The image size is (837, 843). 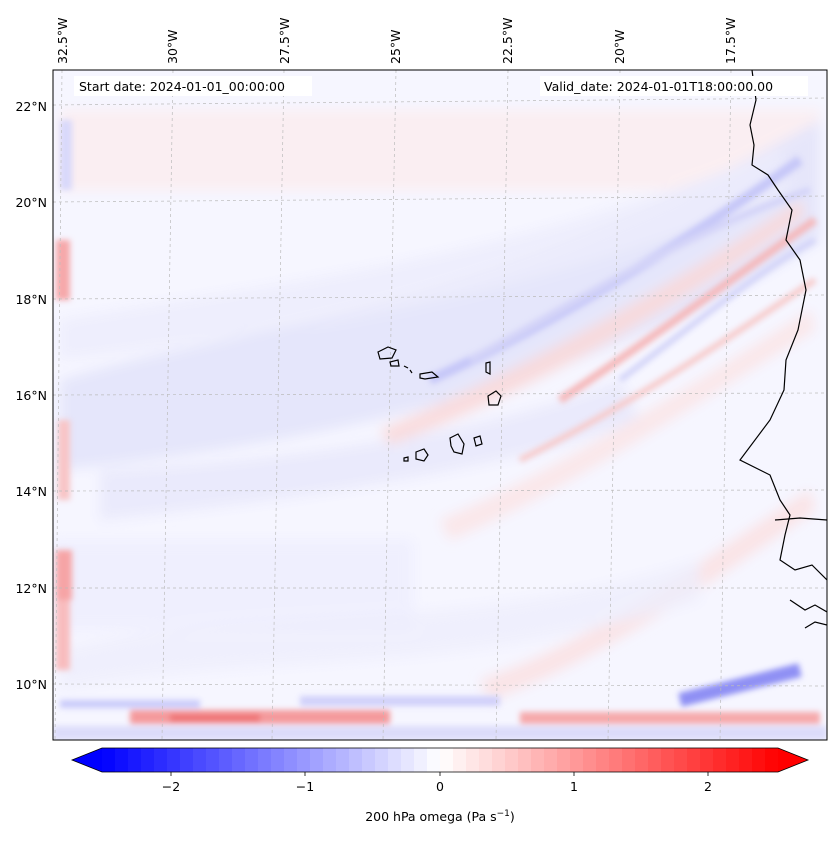 I want to click on colorbar-label-end: ), so click(x=512, y=816).